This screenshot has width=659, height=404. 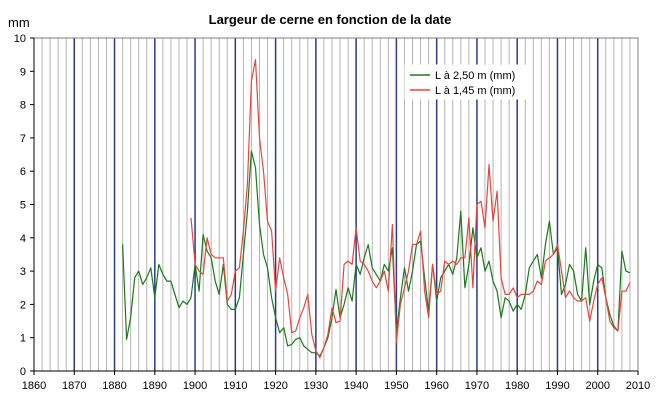 What do you see at coordinates (235, 386) in the screenshot?
I see `x-tick-label: 1910` at bounding box center [235, 386].